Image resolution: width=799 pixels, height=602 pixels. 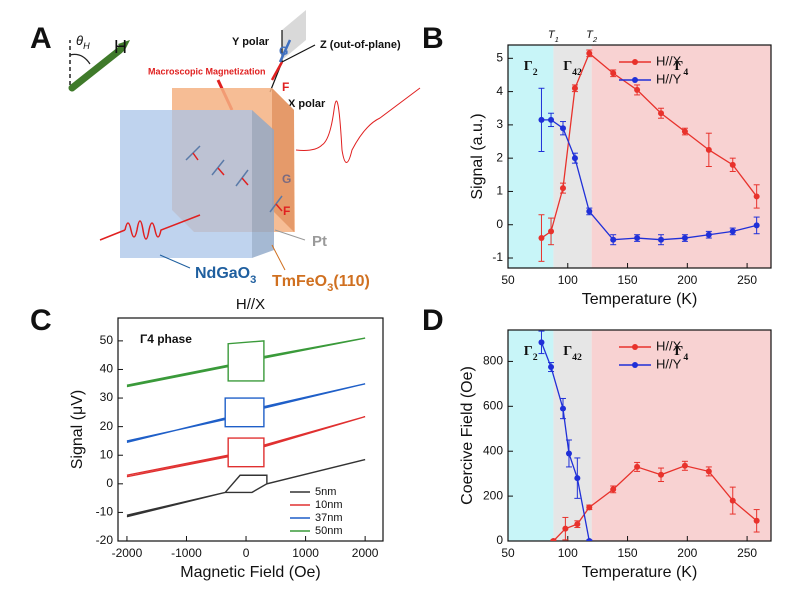 What do you see at coordinates (329, 505) in the screenshot?
I see `legend-label: 10nm` at bounding box center [329, 505].